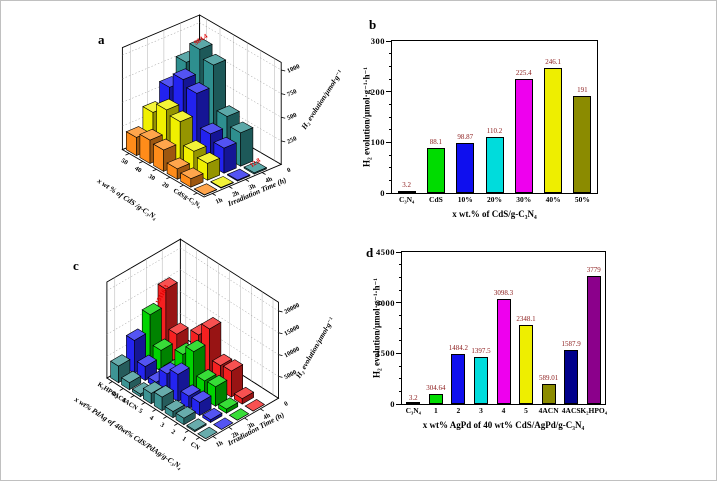 The width and height of the screenshot is (717, 481). Describe the element at coordinates (292, 117) in the screenshot. I see `z-tick-label: 500` at that location.